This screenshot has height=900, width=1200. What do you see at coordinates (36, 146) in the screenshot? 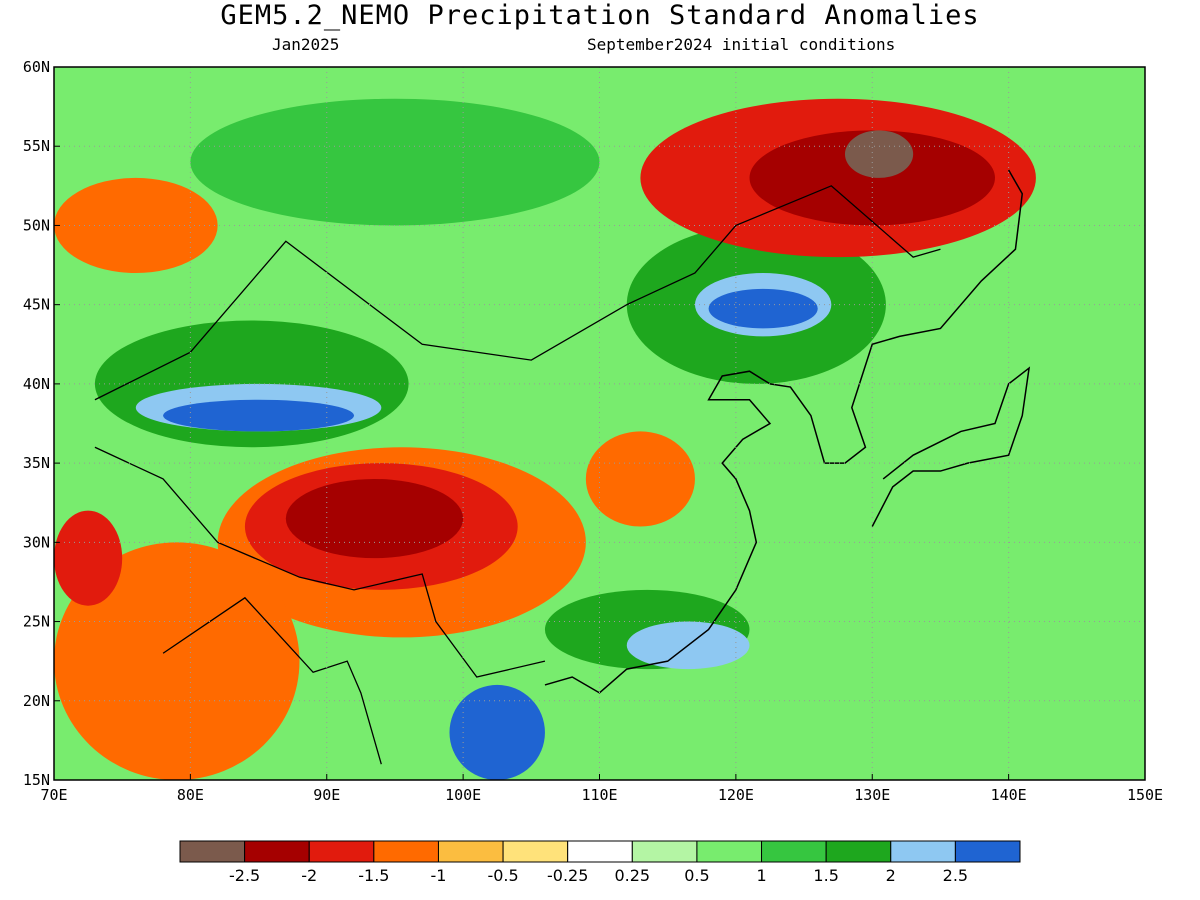
I see `lat-tick-label: 55N` at bounding box center [36, 146].